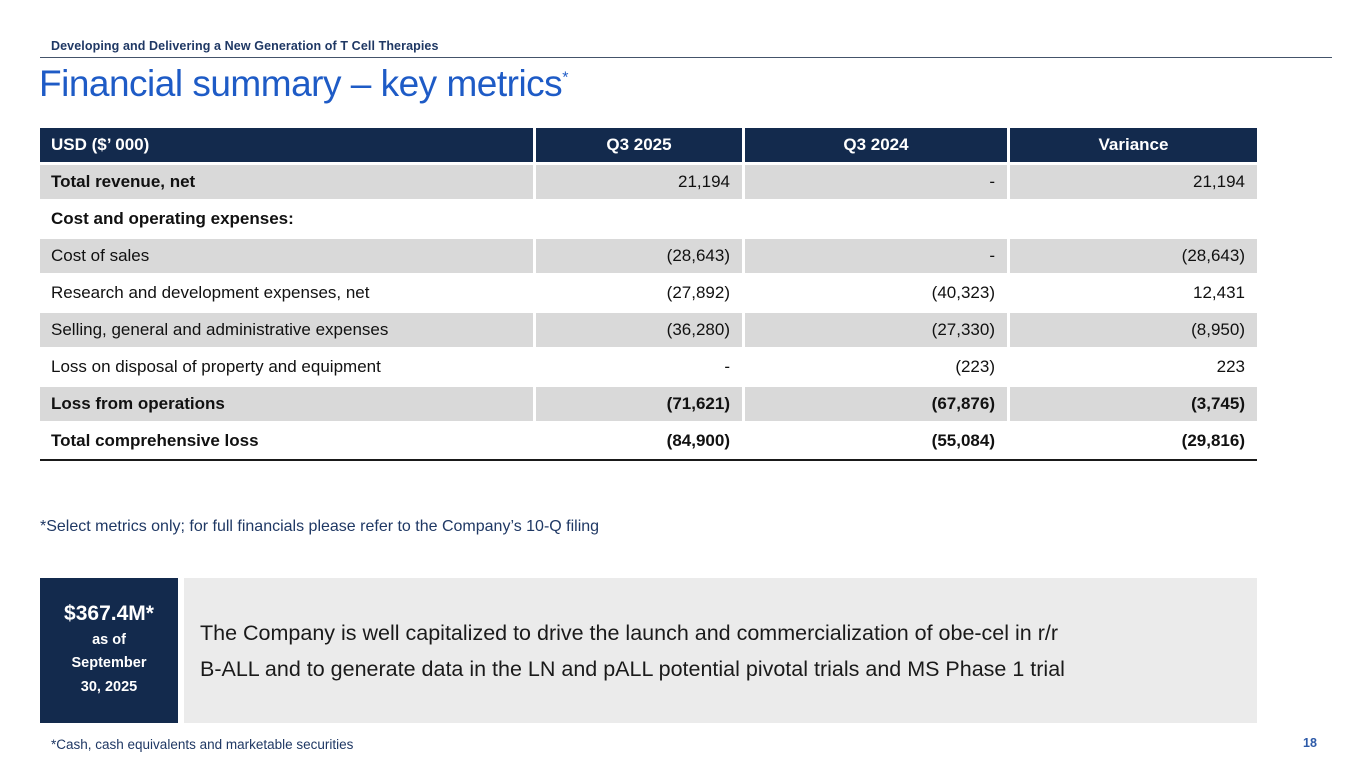 The height and width of the screenshot is (768, 1365). I want to click on table-row-value: 12,431, so click(1219, 292).